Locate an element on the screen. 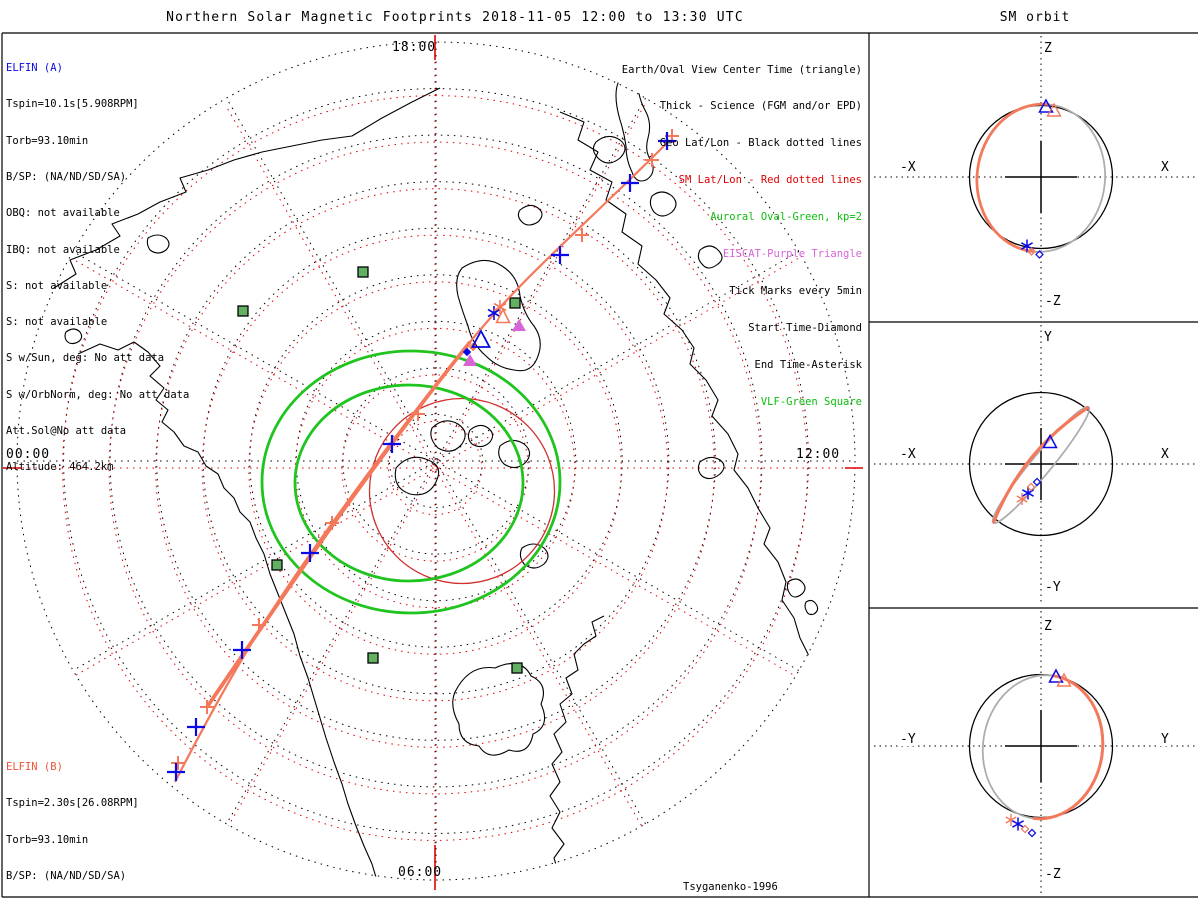 This screenshot has height=900, width=1200. legend-item: Start Time-Diamond is located at coordinates (805, 327).